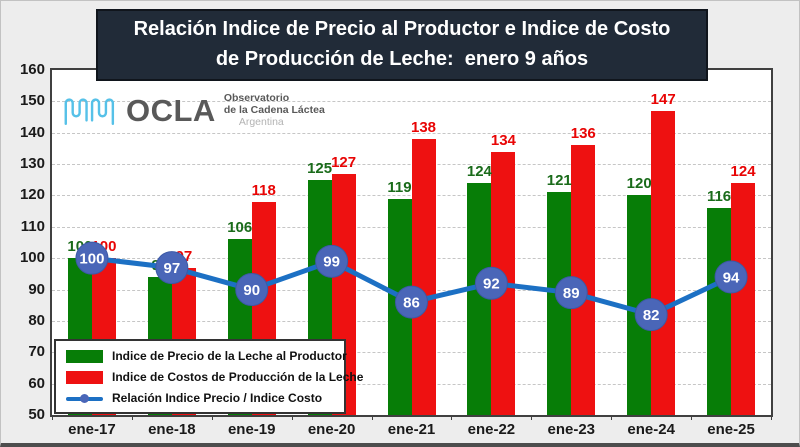  I want to click on bar-precio, so click(719, 311).